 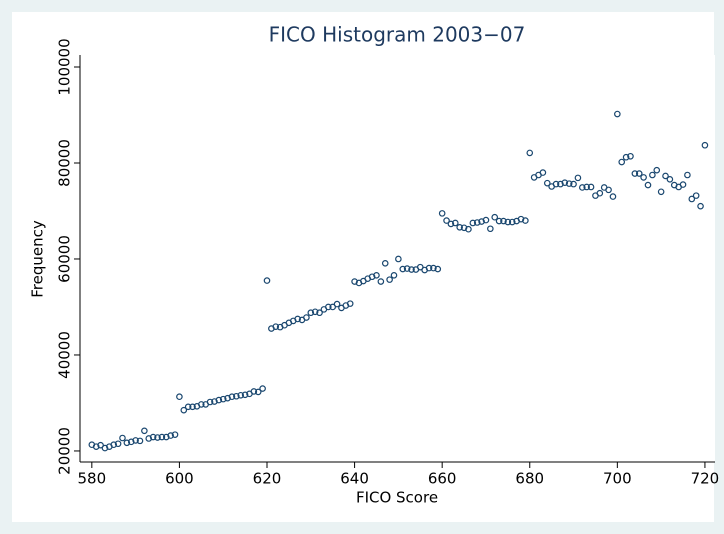 What do you see at coordinates (267, 479) in the screenshot?
I see `x-tick-label: 620` at bounding box center [267, 479].